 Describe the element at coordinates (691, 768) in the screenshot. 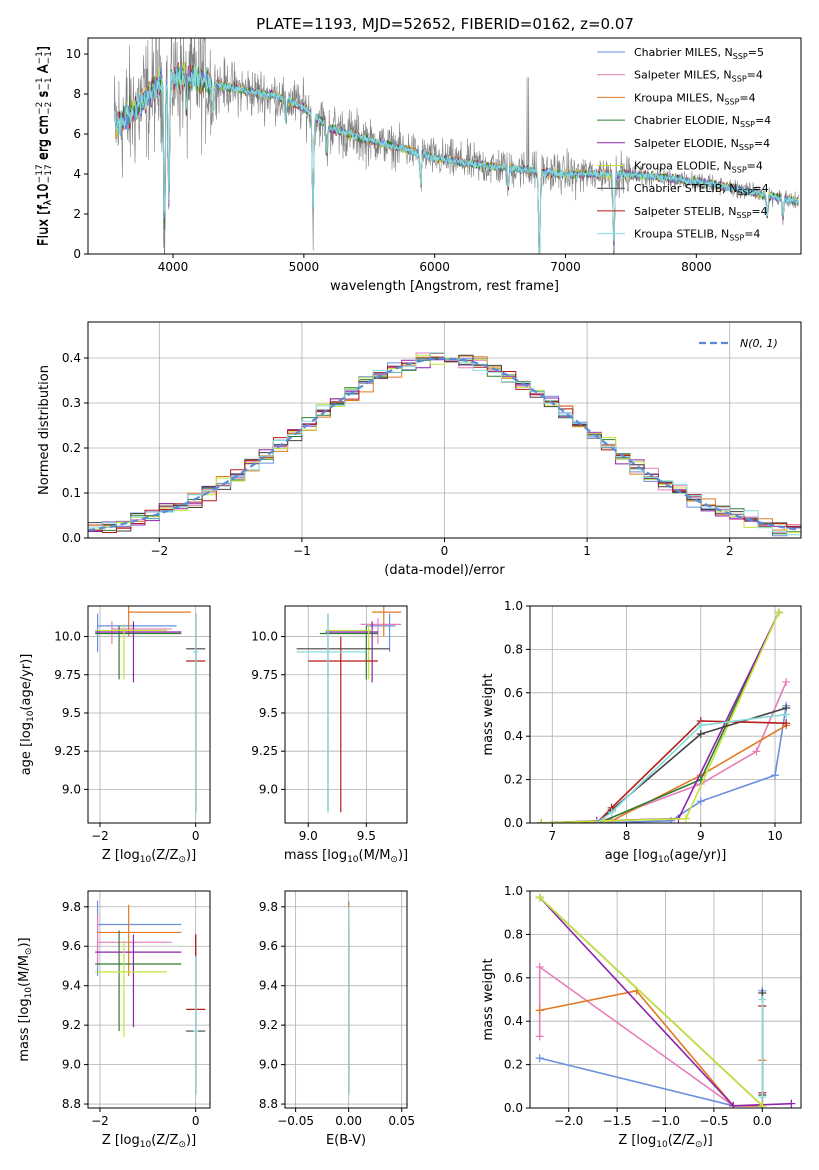

I see `weight-series-line` at that location.